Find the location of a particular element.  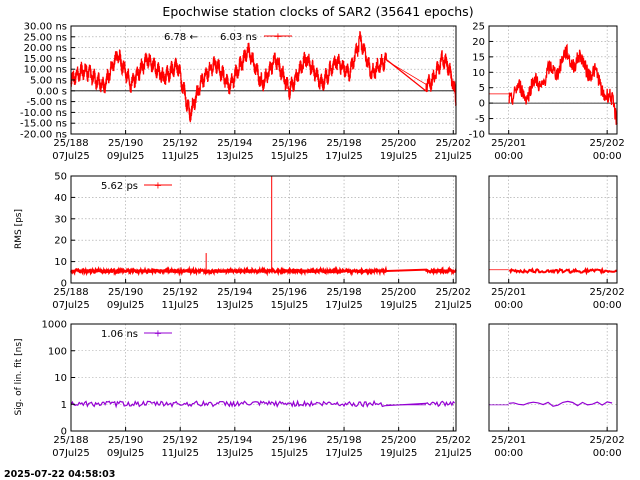

clock-ytick-label-4: 10.00 ns is located at coordinates (45, 70).